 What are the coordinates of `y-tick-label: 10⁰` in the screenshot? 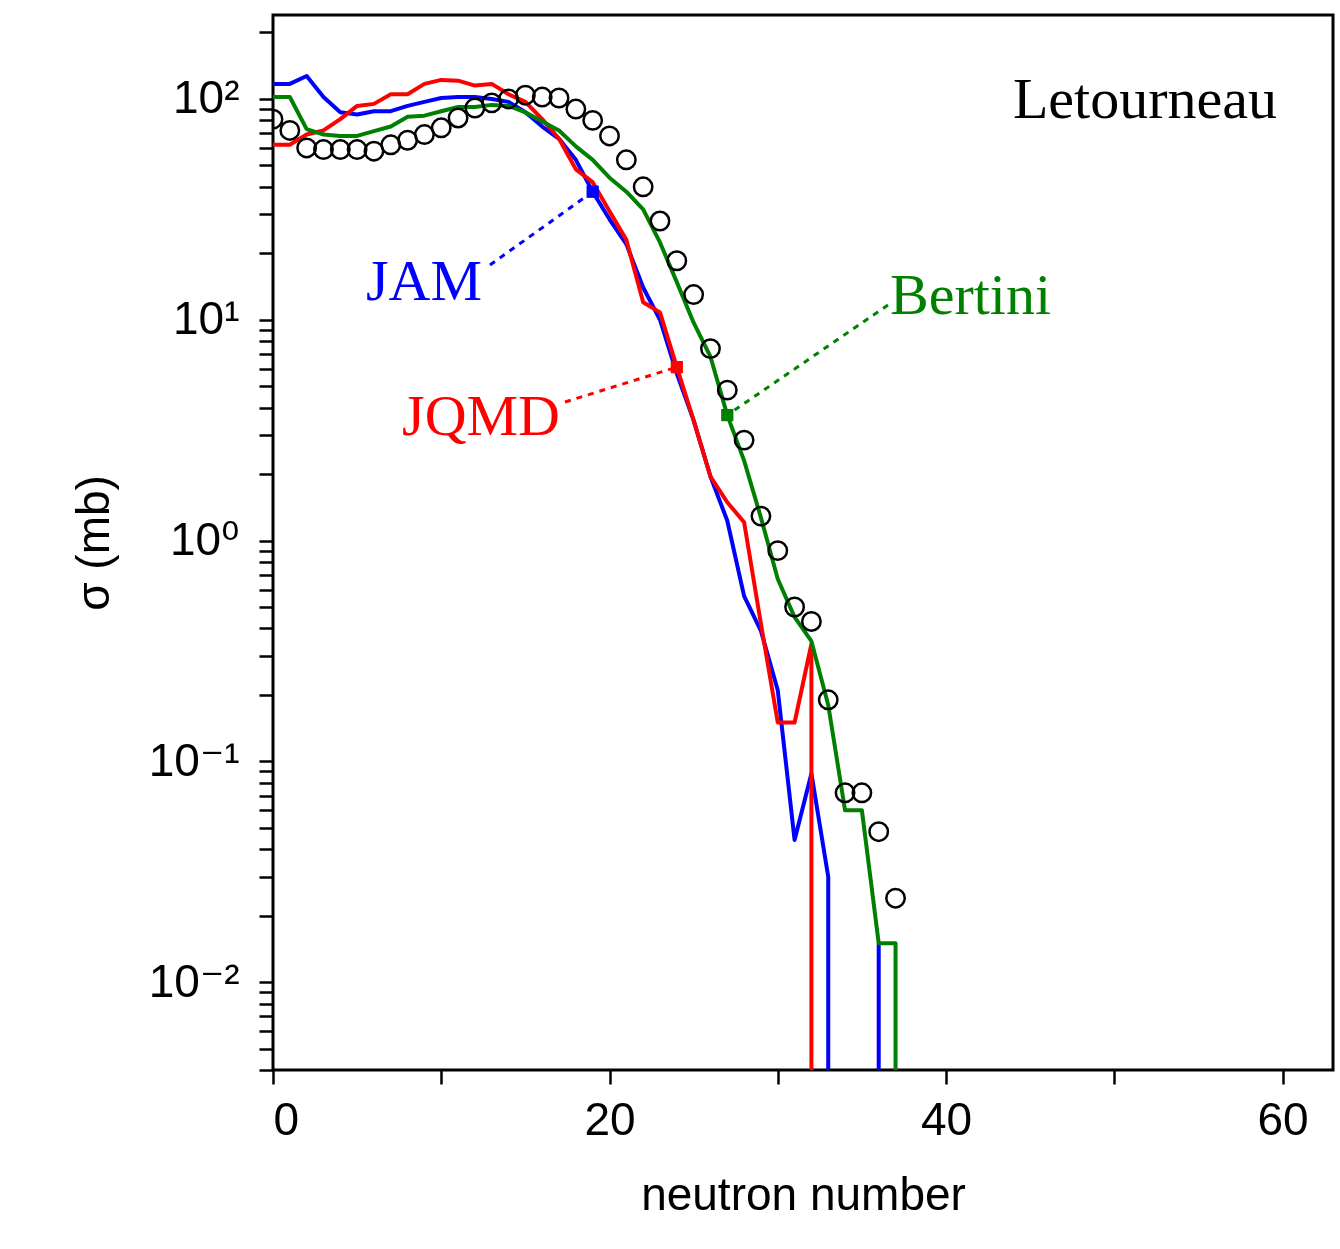 It's located at (204, 539).